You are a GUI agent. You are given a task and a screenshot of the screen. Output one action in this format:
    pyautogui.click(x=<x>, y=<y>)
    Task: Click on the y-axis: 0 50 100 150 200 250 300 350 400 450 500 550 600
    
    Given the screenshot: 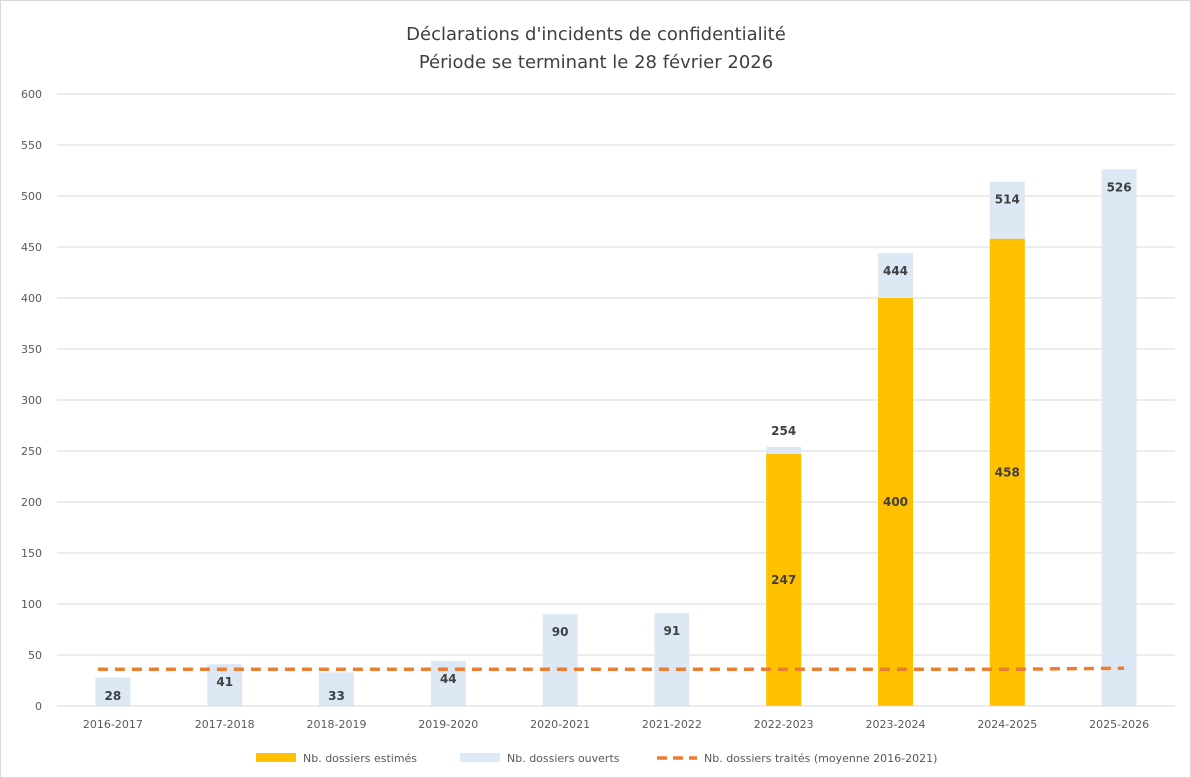 What is the action you would take?
    pyautogui.click(x=31, y=400)
    